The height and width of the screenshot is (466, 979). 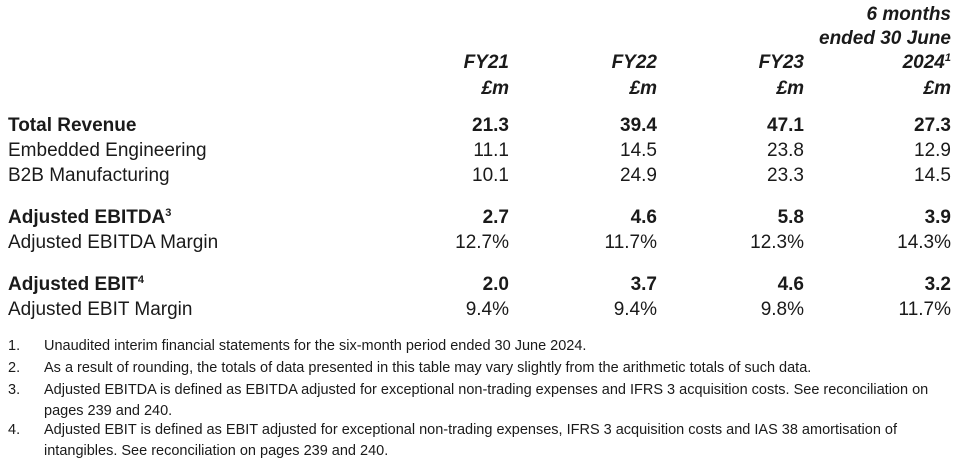 I want to click on table-cell: 10.1, so click(x=490, y=175).